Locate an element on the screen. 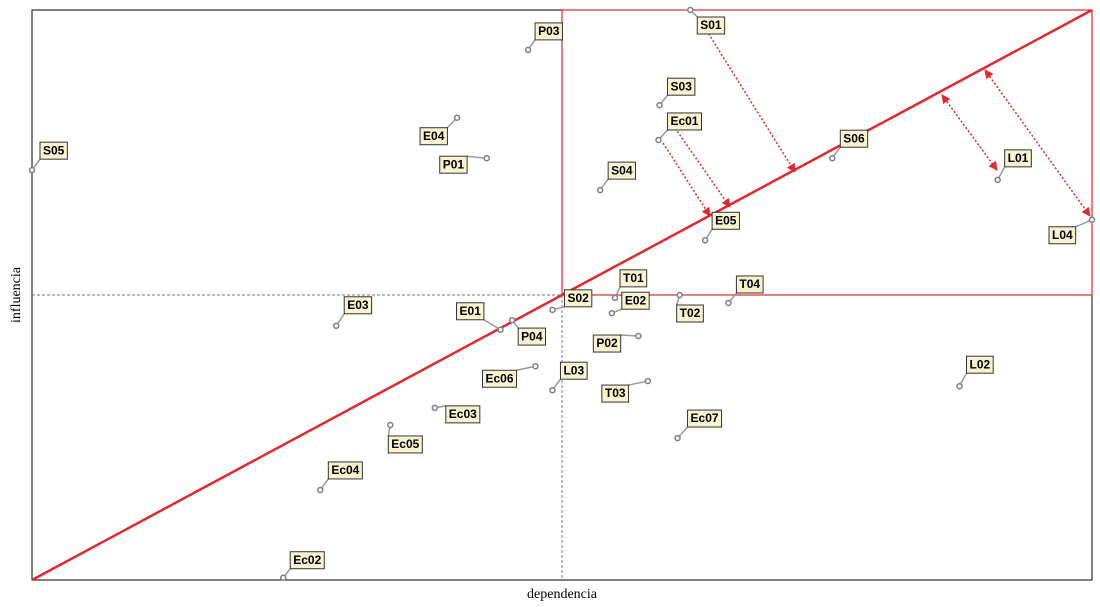 This screenshot has height=607, width=1100. point-label: S05 is located at coordinates (54, 150).